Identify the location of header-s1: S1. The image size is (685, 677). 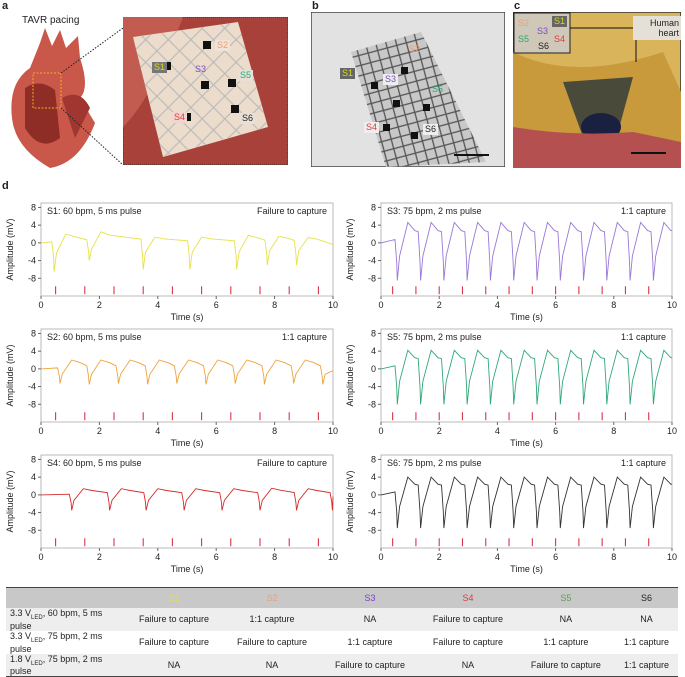
(174, 597).